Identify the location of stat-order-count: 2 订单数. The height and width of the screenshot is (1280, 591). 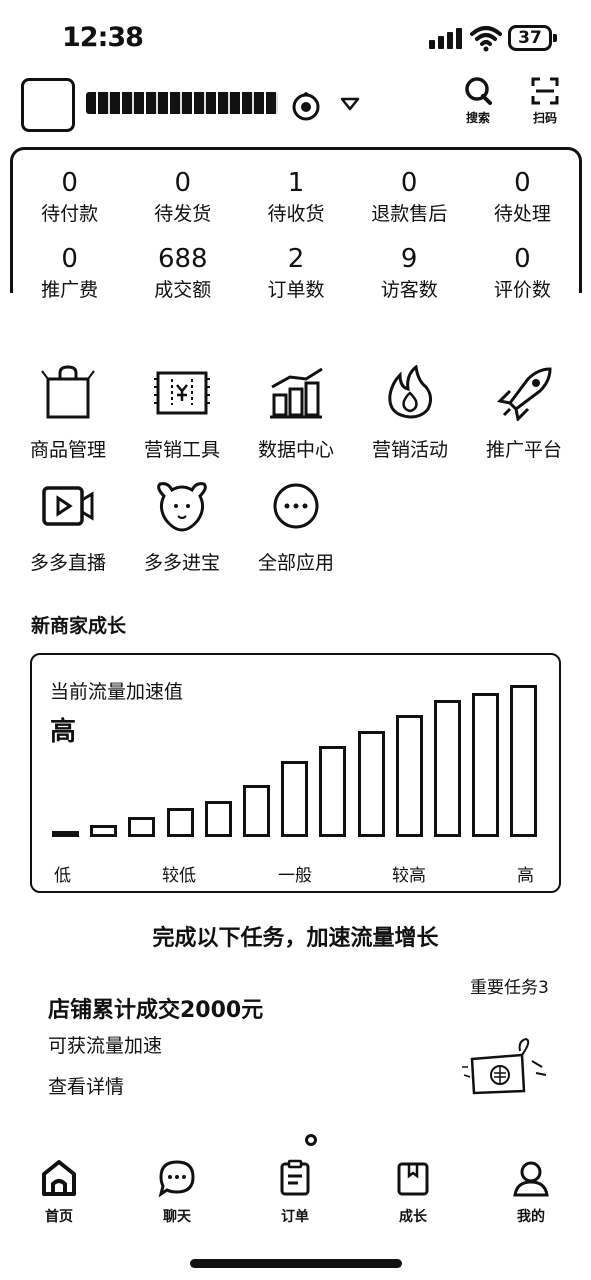
(295, 274).